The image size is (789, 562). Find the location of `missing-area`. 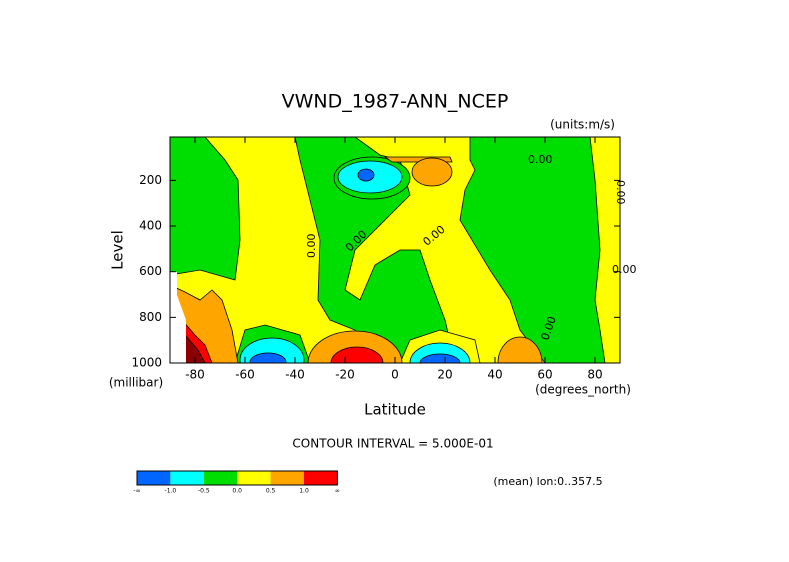

missing-area is located at coordinates (178, 317).